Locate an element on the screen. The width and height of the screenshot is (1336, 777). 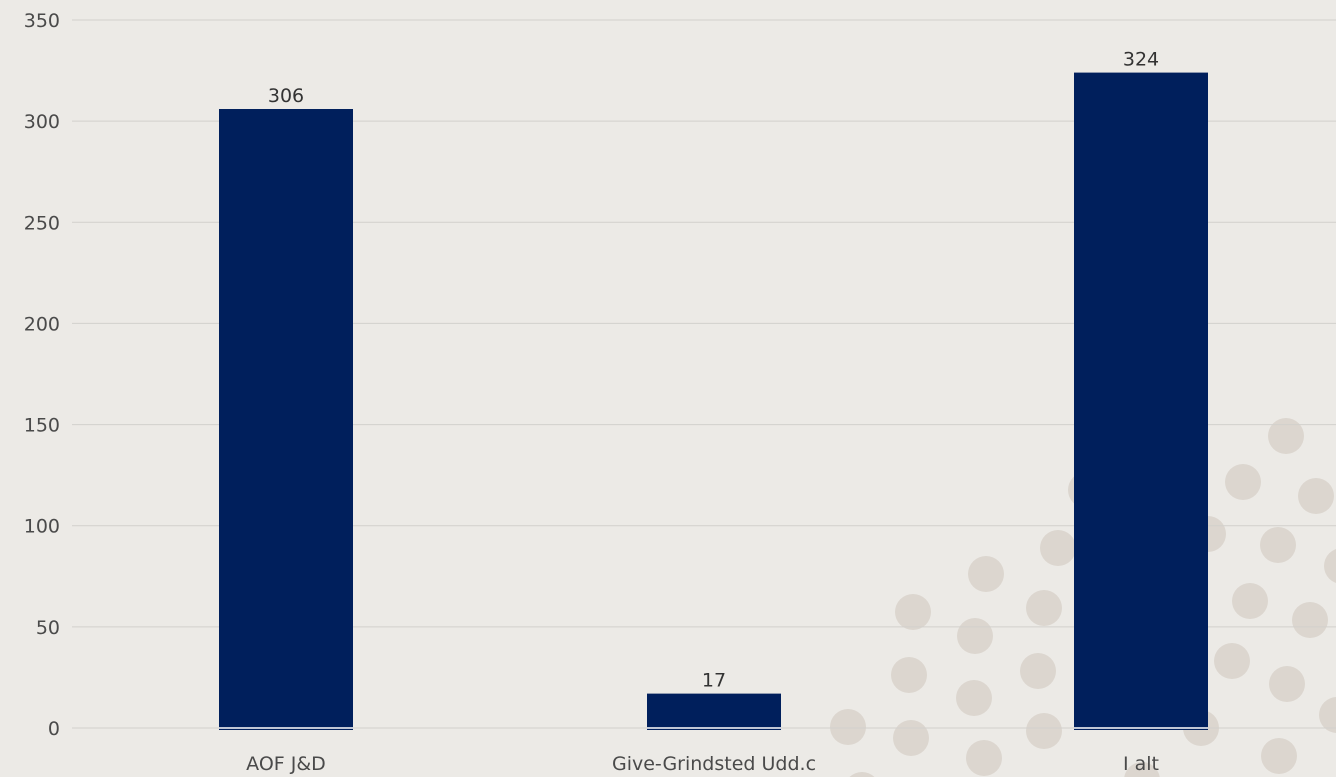
data-label: 324 is located at coordinates (1141, 60).